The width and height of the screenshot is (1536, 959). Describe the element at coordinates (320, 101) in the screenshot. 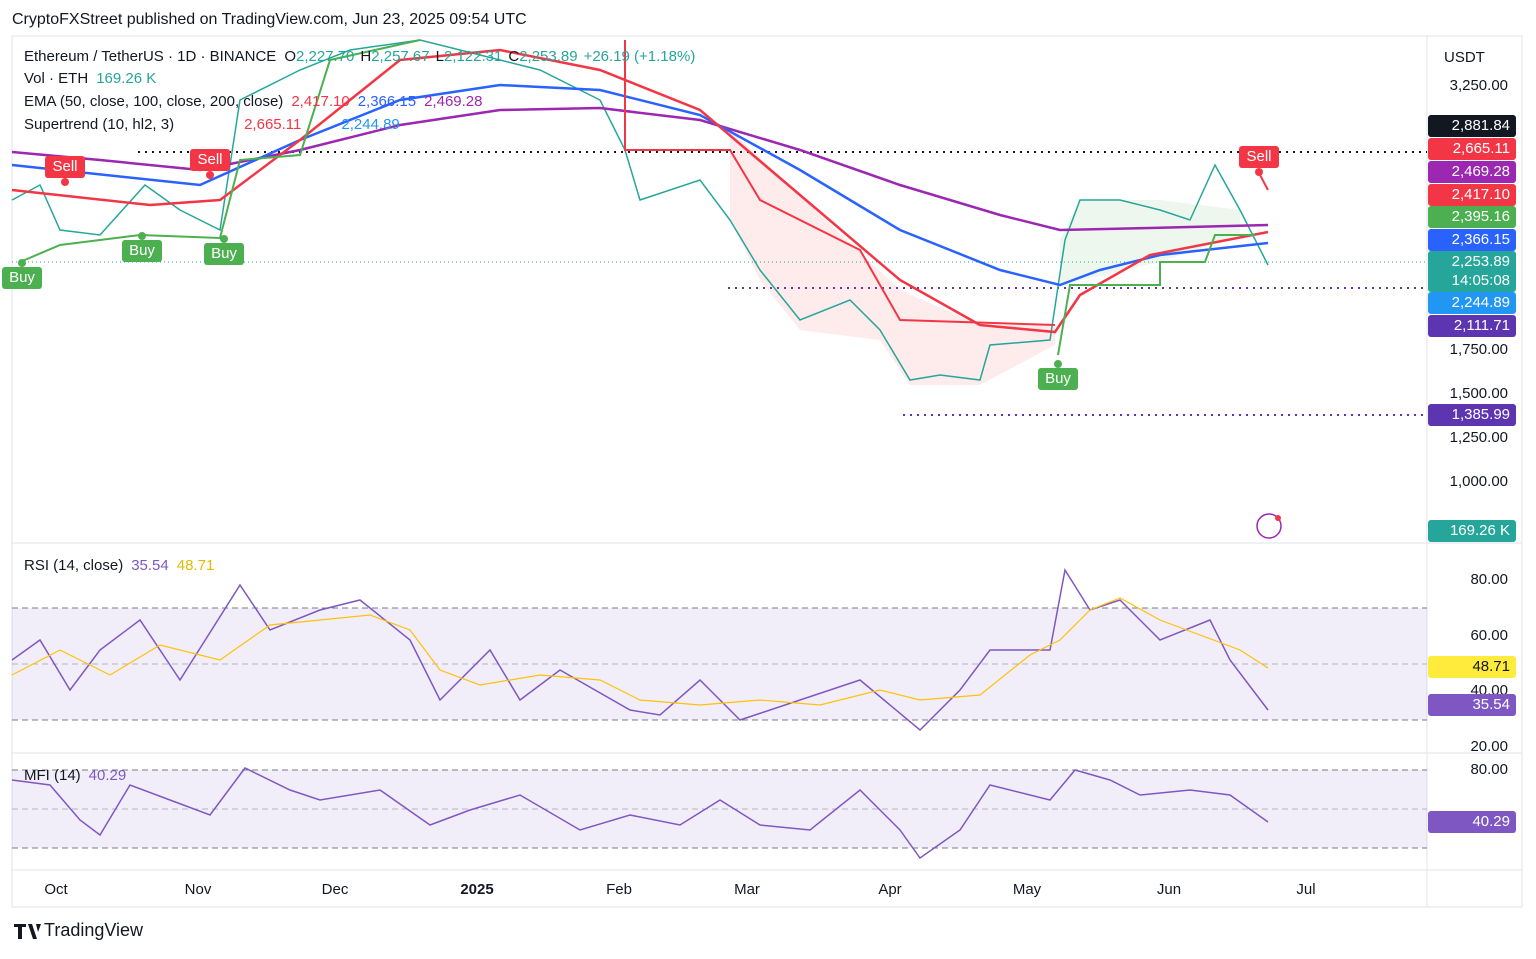

I see `ema-value: 2,417.10` at that location.